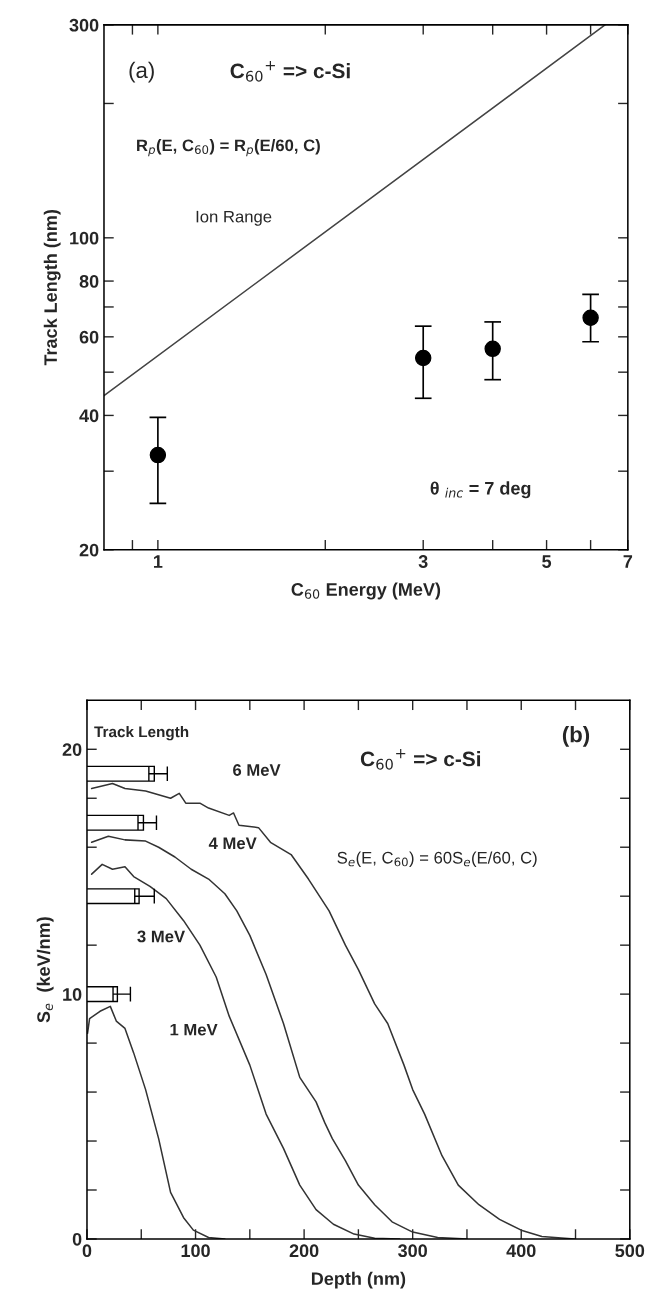 This screenshot has width=654, height=1309. What do you see at coordinates (412, 1251) in the screenshot?
I see `x-tick-label: 300` at bounding box center [412, 1251].